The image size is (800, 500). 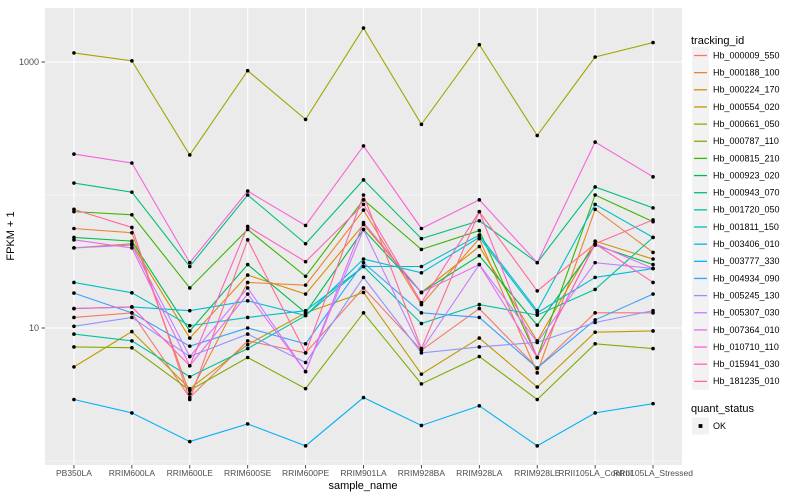 I want to click on x-tick-label: PB350LA, so click(x=74, y=473).